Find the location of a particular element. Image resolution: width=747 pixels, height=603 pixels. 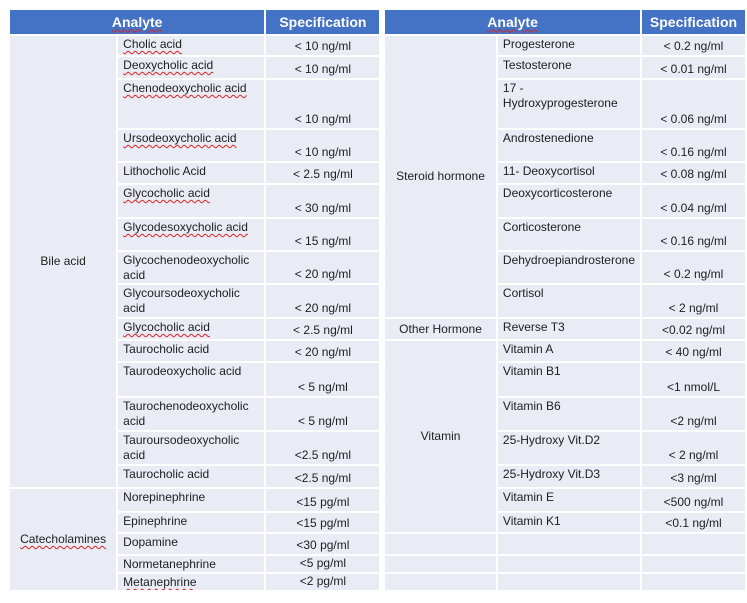

specification-value-text: <5 pg/ml is located at coordinates (323, 563).